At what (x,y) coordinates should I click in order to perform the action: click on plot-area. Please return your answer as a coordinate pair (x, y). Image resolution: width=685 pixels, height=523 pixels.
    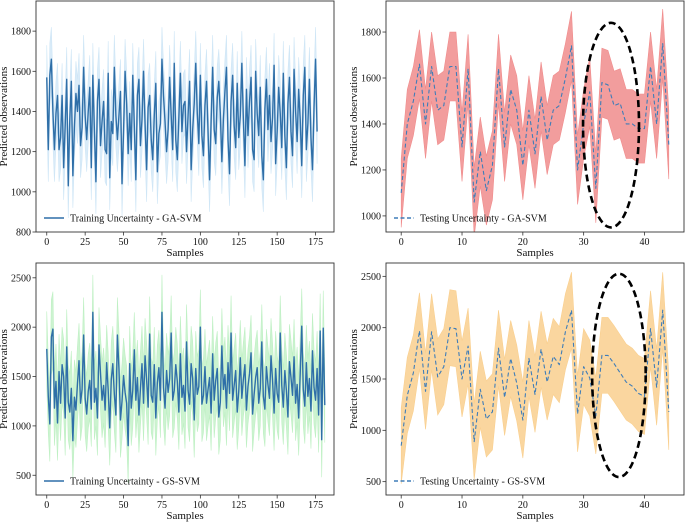
    Looking at the image, I should click on (182, 122).